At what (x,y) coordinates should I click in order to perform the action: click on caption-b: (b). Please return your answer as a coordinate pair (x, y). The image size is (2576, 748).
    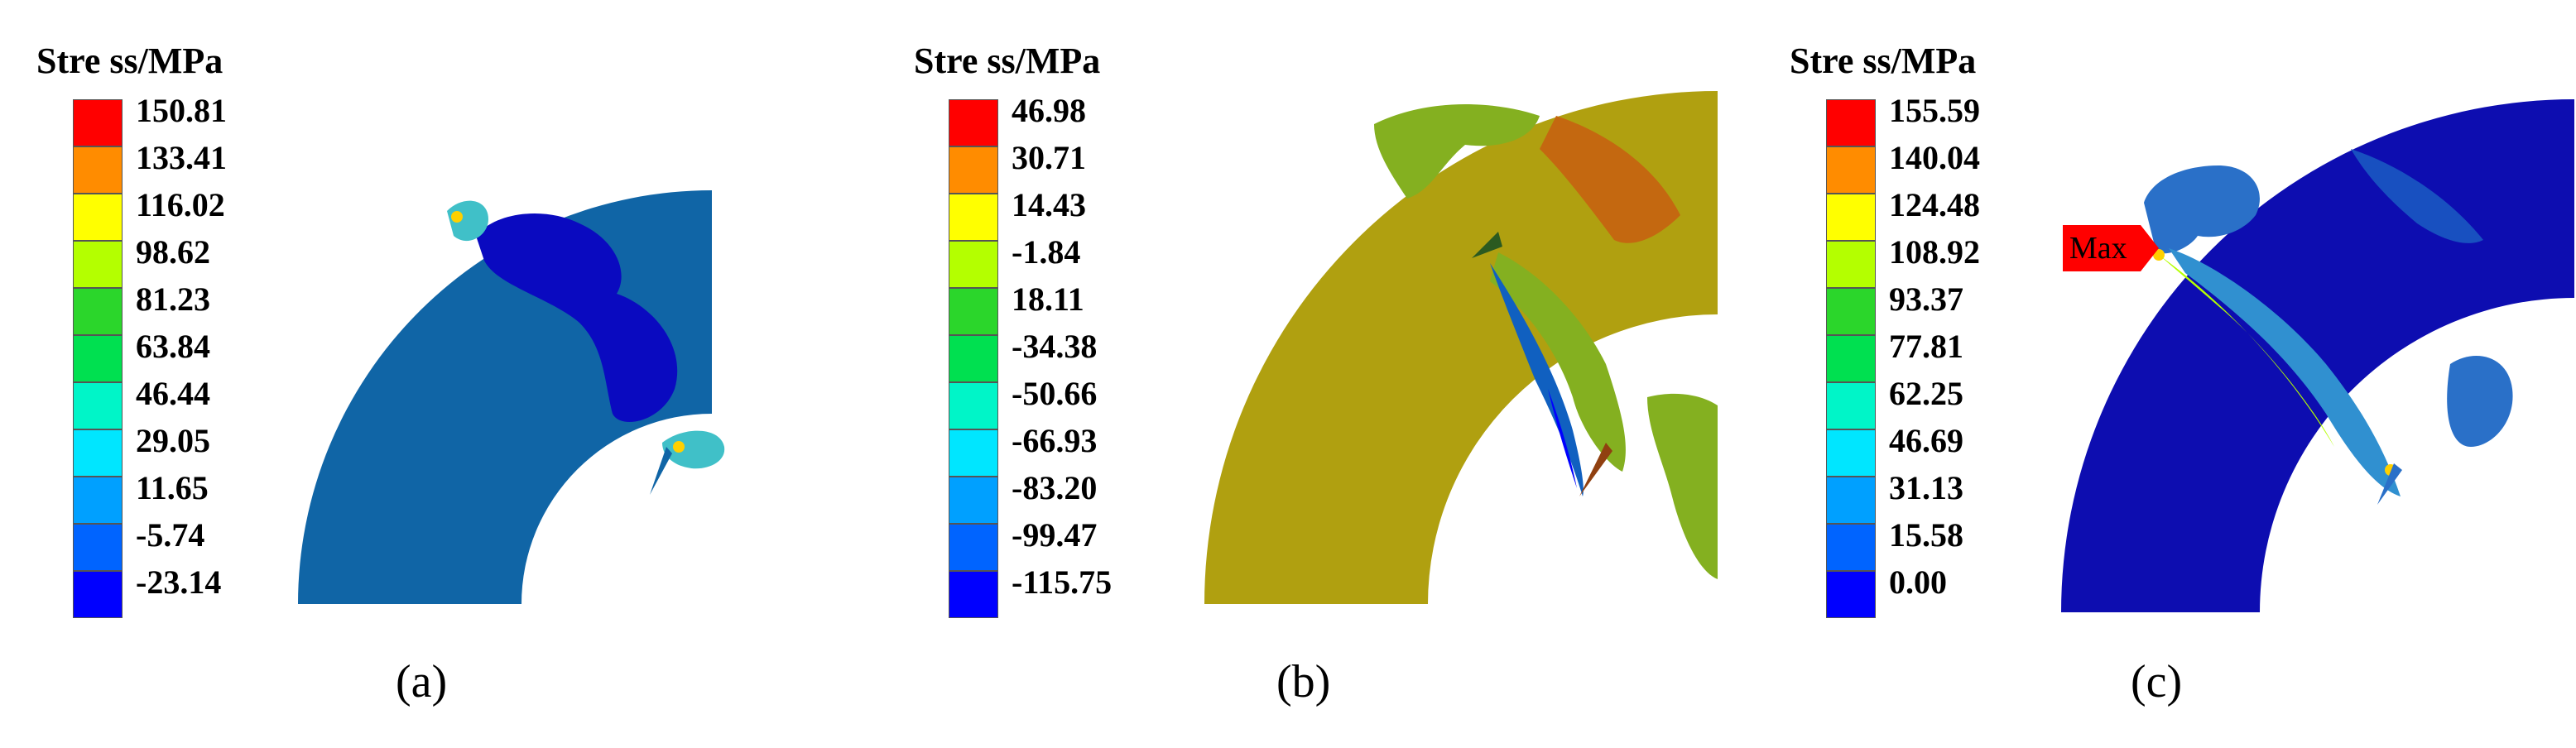
    Looking at the image, I should click on (1303, 681).